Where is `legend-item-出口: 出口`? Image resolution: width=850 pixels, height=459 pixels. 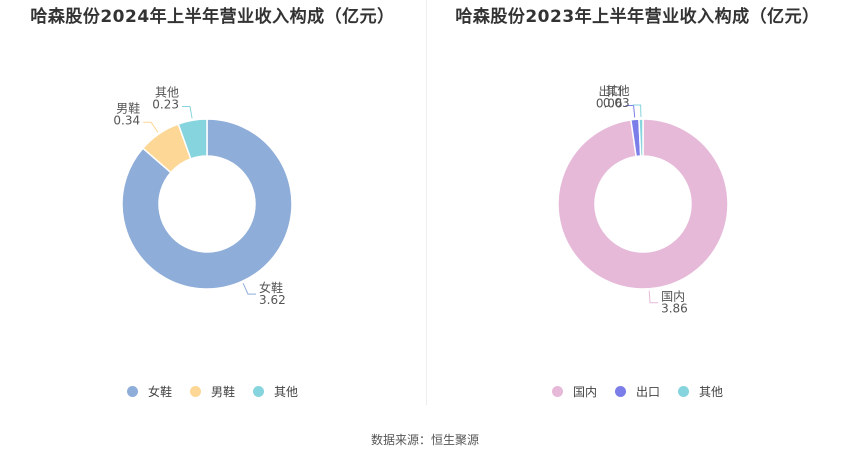
legend-item-出口: 出口 is located at coordinates (637, 391).